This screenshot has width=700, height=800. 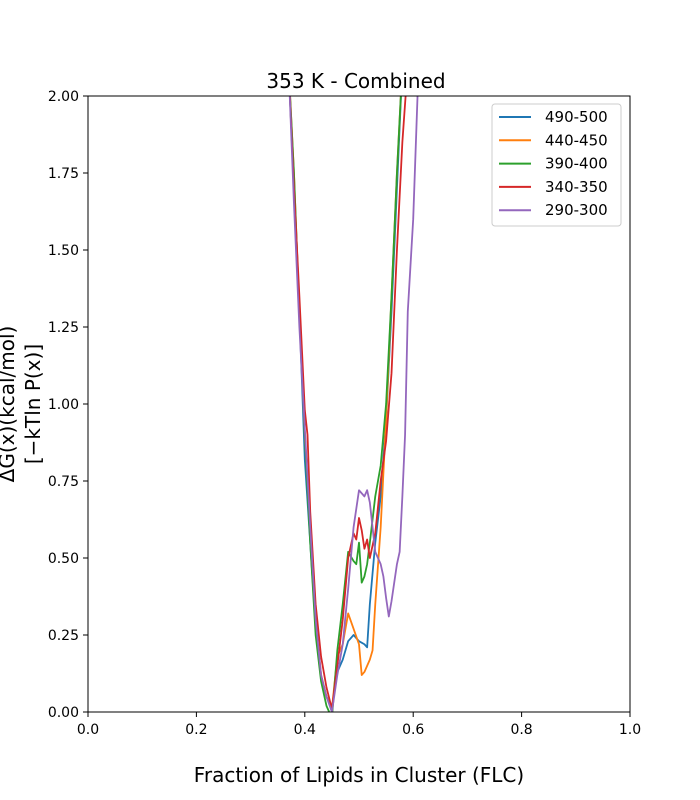 What do you see at coordinates (196, 730) in the screenshot?
I see `x-tick-label: 0.2` at bounding box center [196, 730].